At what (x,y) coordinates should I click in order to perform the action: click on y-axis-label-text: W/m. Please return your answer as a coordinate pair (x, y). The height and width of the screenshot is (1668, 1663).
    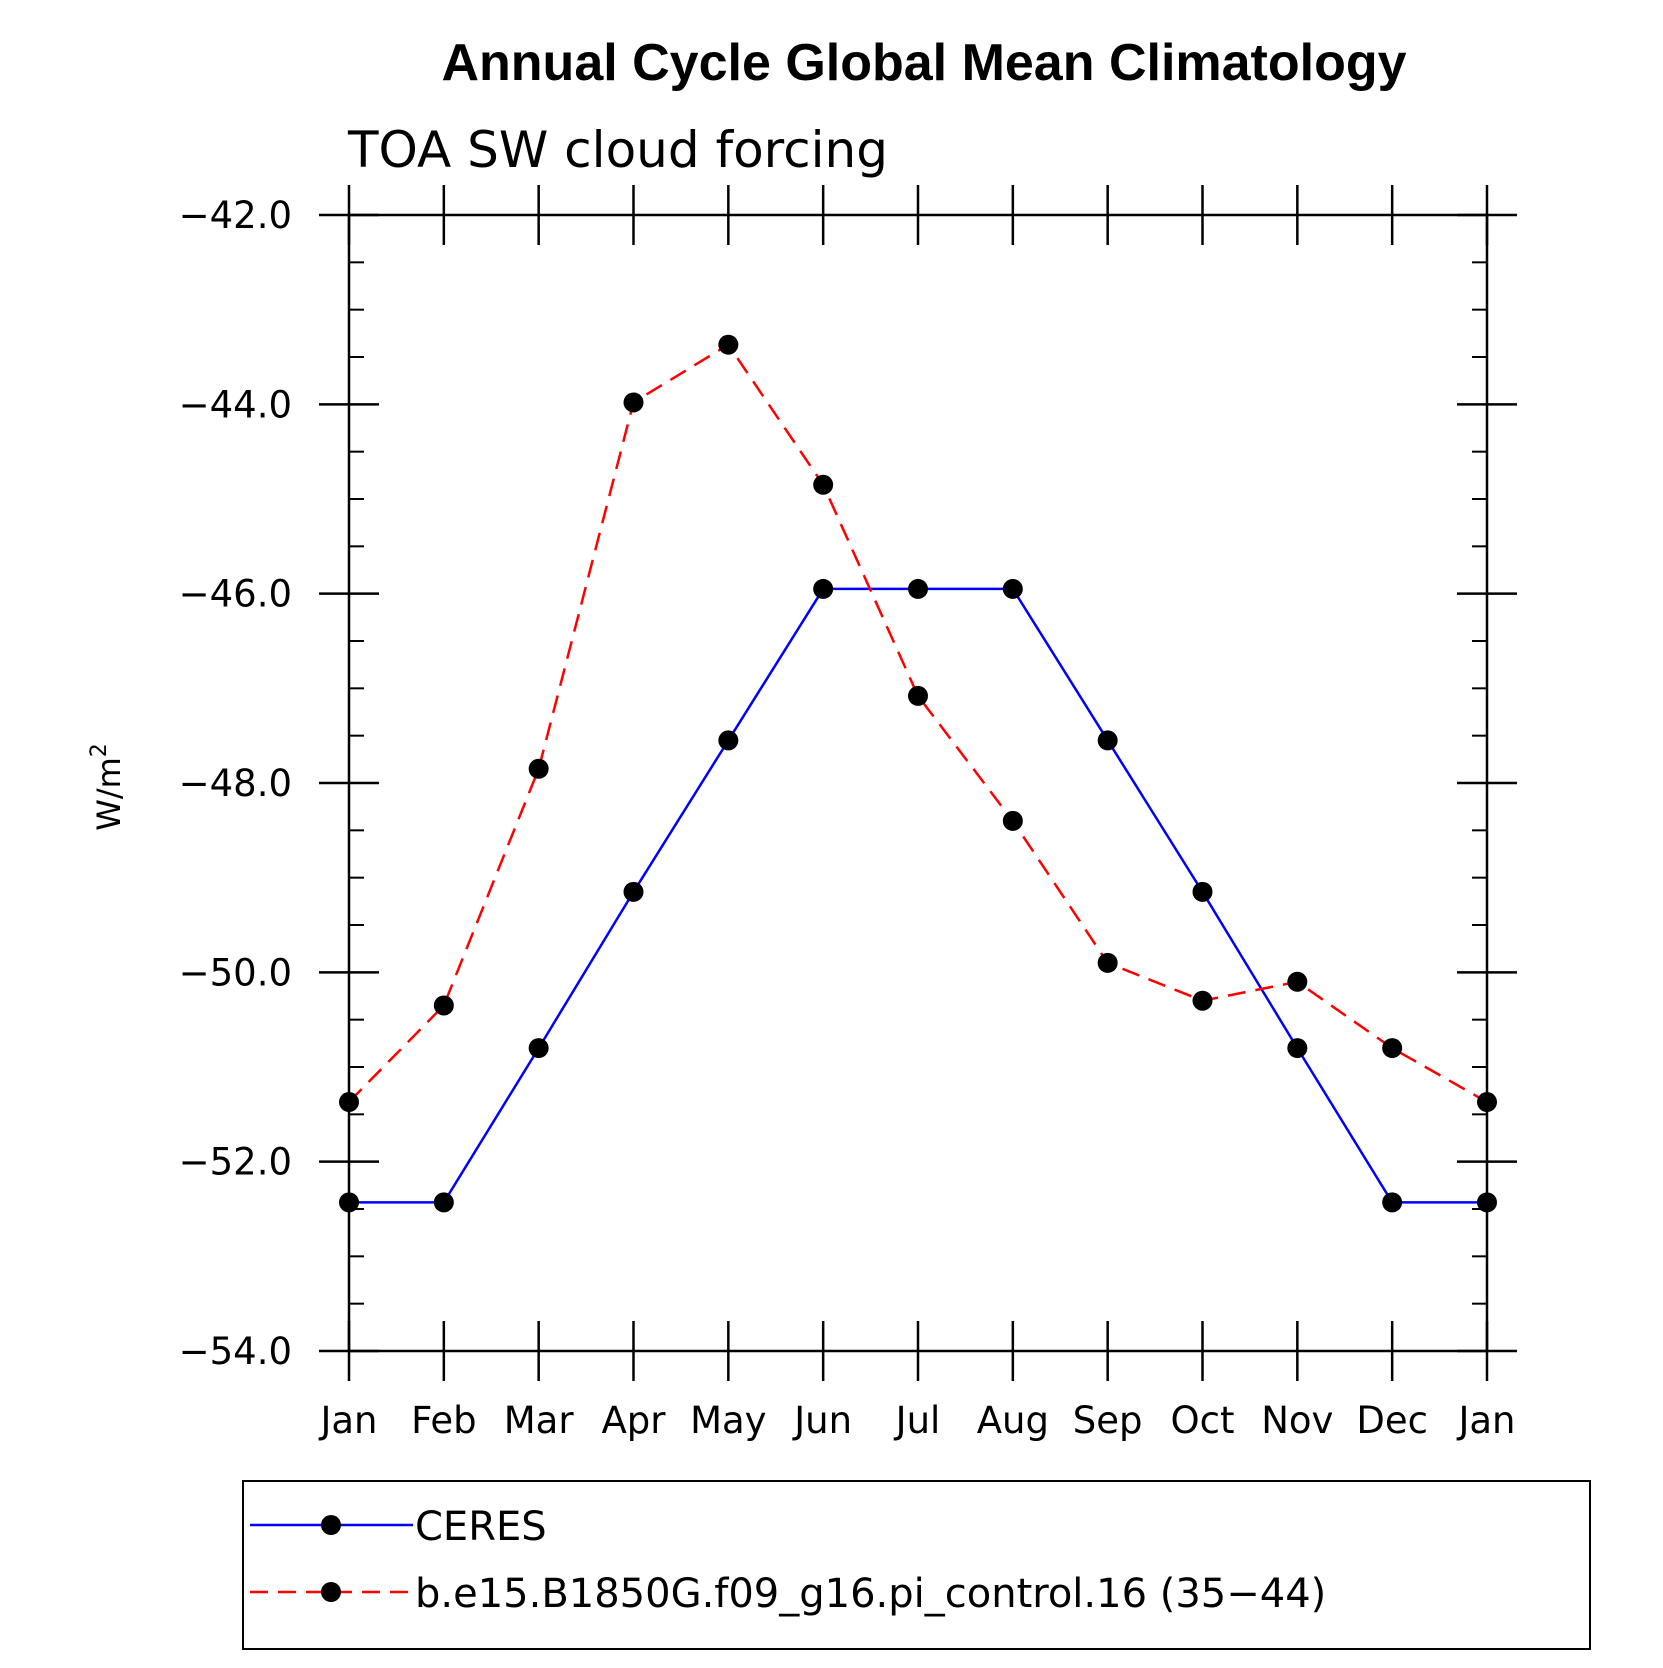
    Looking at the image, I should click on (109, 794).